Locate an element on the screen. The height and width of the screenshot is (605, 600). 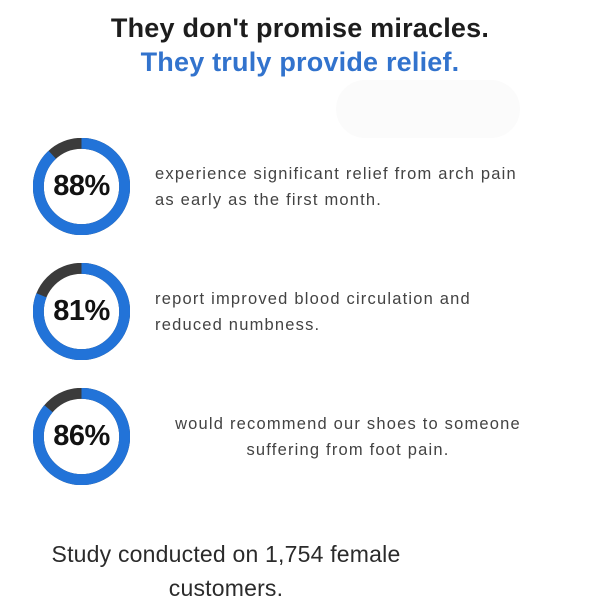
headline: They don't promise miracles. is located at coordinates (300, 28).